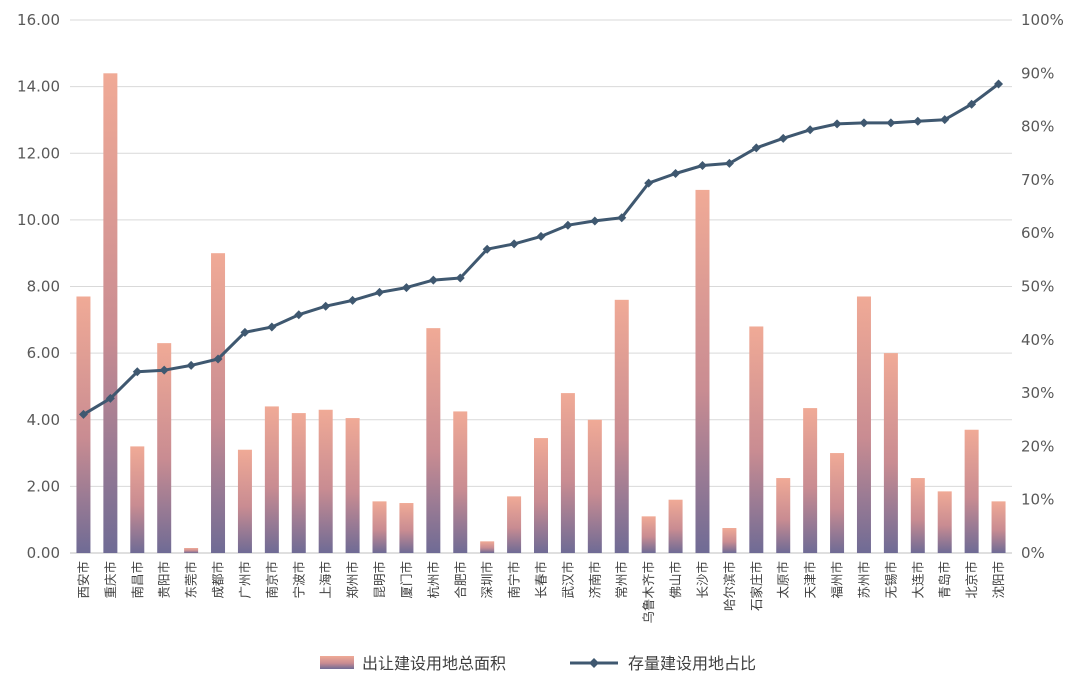 The image size is (1080, 695). Describe the element at coordinates (971, 580) in the screenshot. I see `category-label: 北京市` at that location.